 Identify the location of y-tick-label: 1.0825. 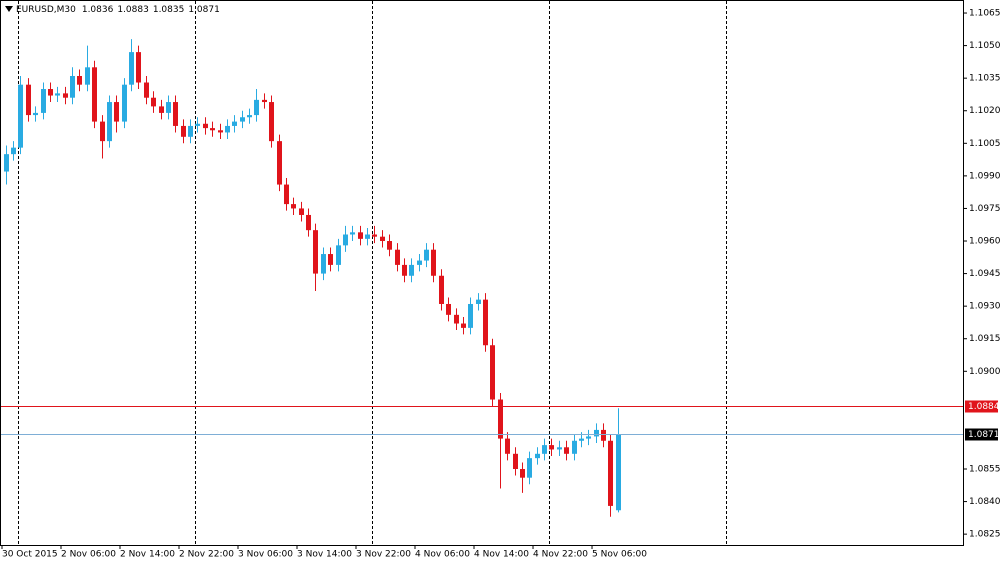
(984, 535).